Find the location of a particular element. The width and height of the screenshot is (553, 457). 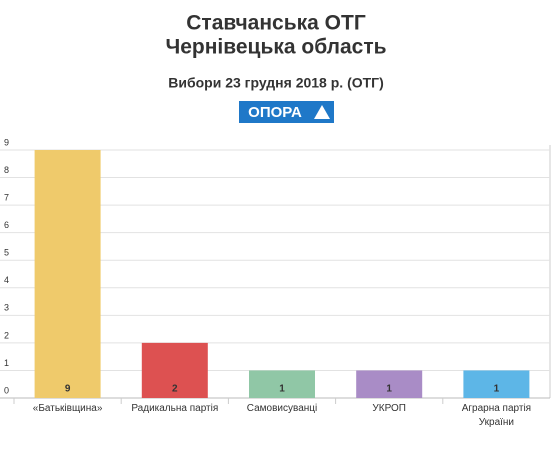

chart-title-line: Чернівецька область is located at coordinates (275, 47).